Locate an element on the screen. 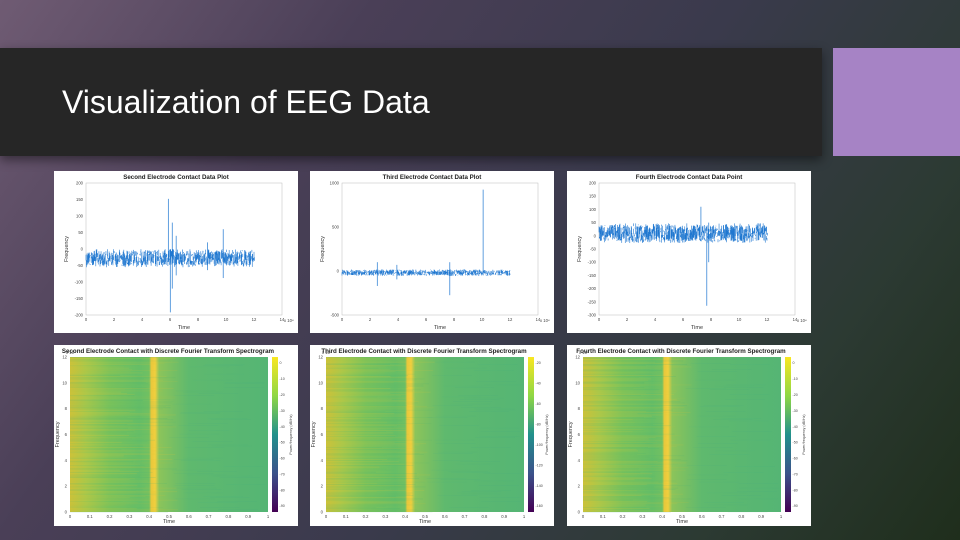 The image size is (960, 540). y-tick-label: 50 is located at coordinates (80, 232).